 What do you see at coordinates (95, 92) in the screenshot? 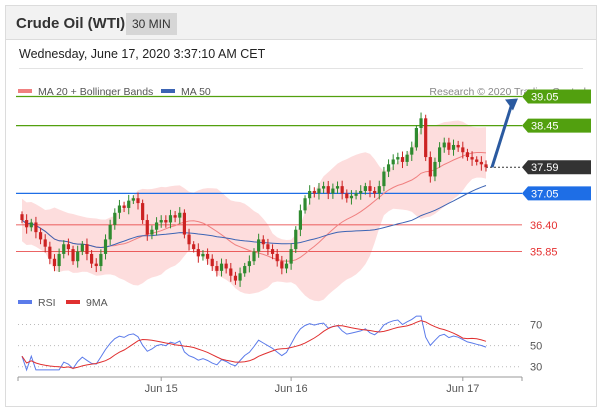
I see `legend-ma20-label: MA 20 + Bollinger Bands` at bounding box center [95, 92].